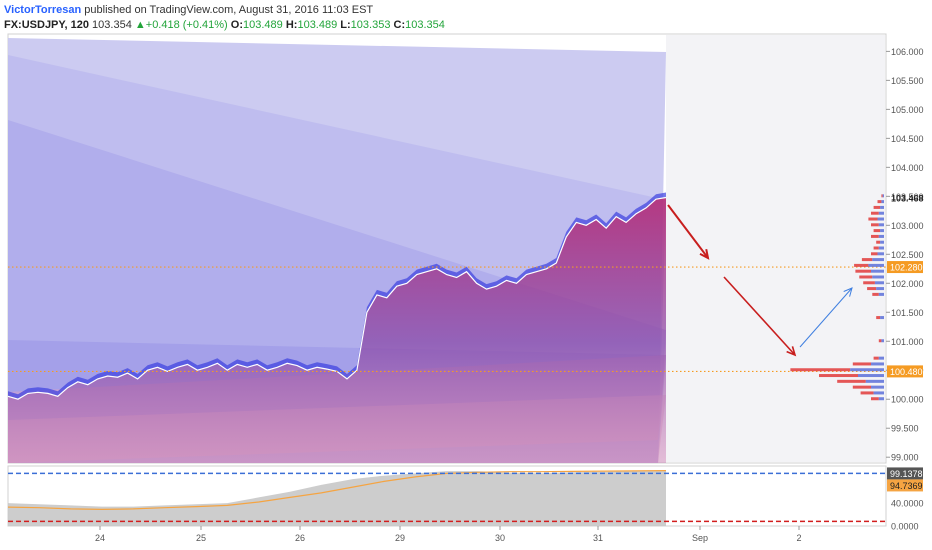 The height and width of the screenshot is (550, 932). I want to click on x-tick-label: 30, so click(500, 538).